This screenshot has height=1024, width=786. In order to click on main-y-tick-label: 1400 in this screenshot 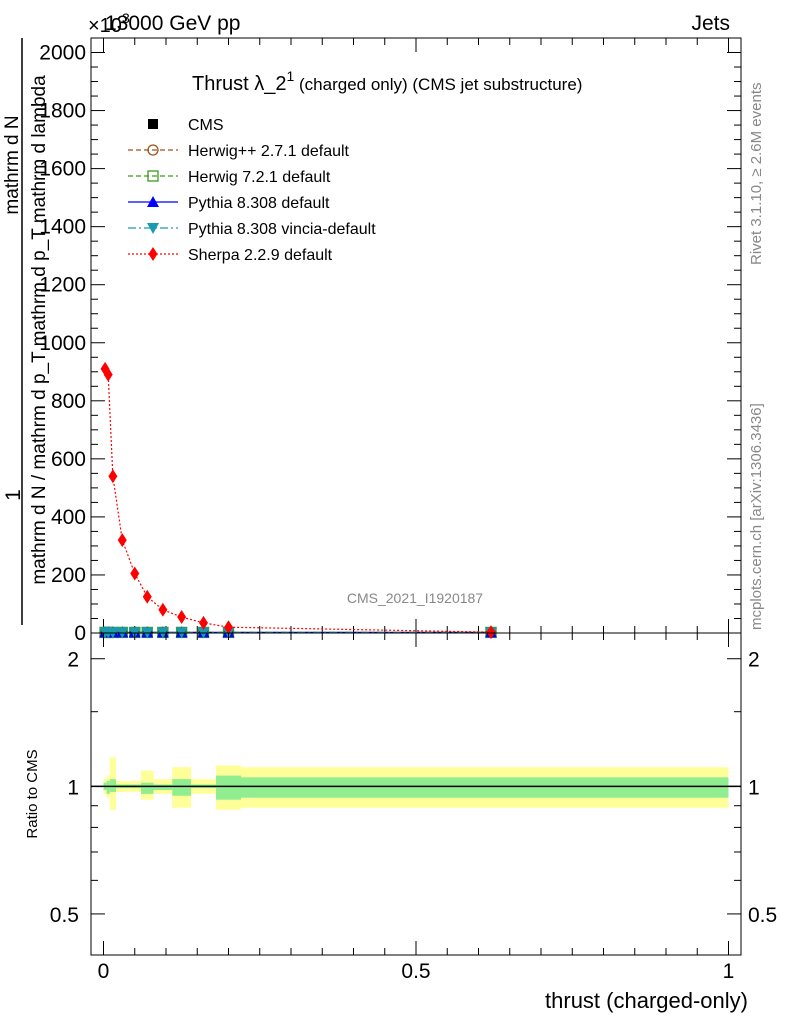, I will do `click(62, 227)`.